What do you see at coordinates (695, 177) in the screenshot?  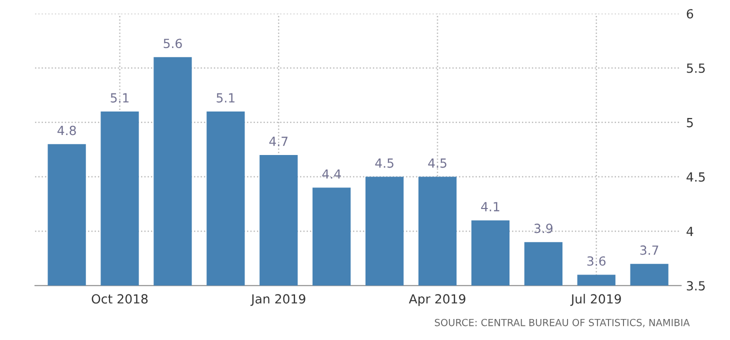 I see `y-tick-label: 4.5` at bounding box center [695, 177].